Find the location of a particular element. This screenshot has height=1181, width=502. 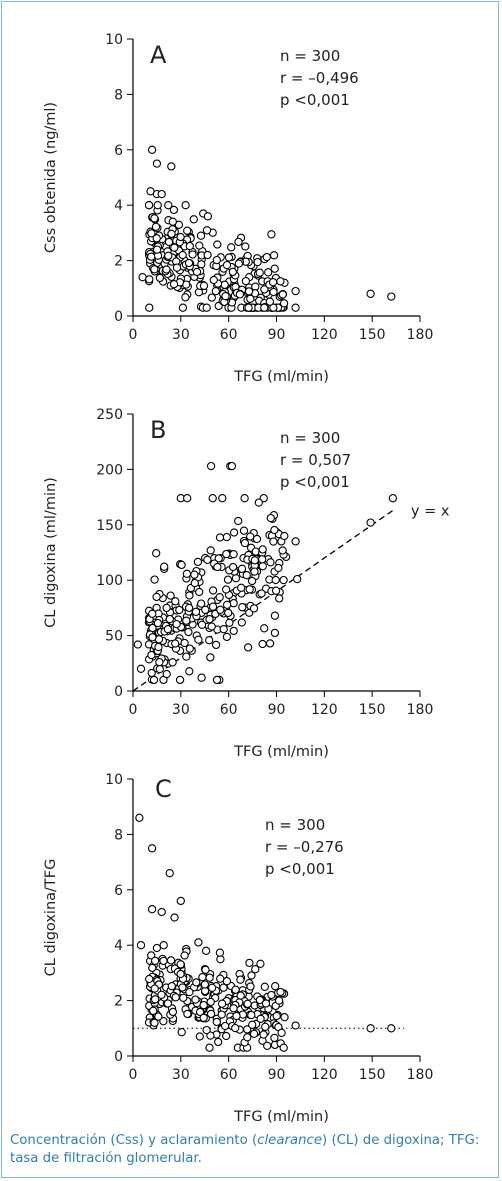

x-tick-label: 30 is located at coordinates (181, 335).